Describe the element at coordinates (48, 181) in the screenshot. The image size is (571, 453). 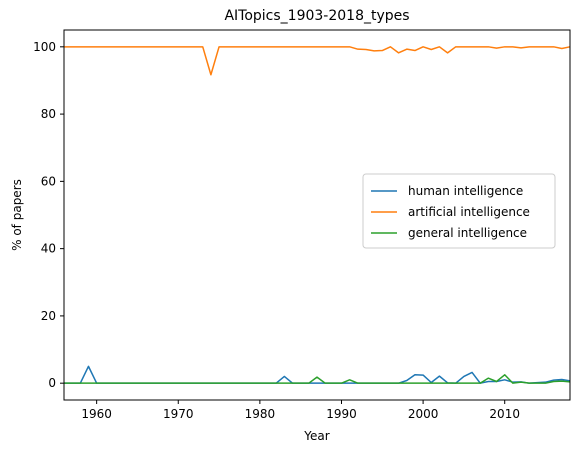
I see `y-tick-label: 60` at that location.